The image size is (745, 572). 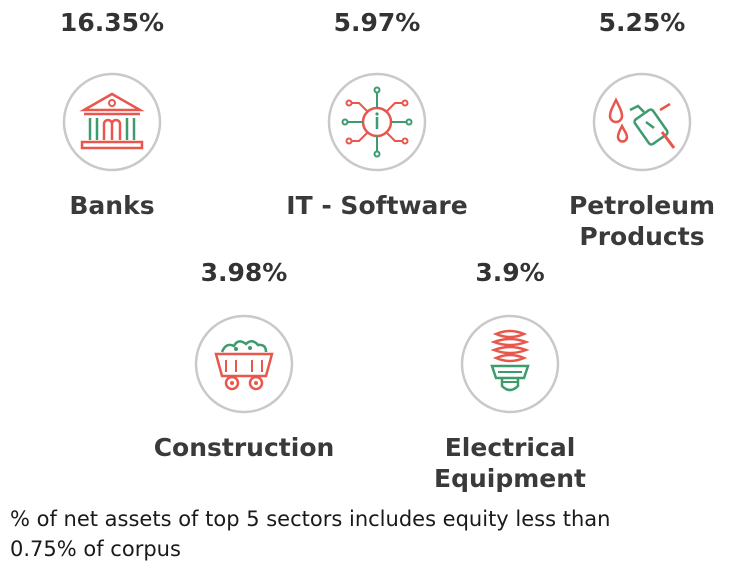 What do you see at coordinates (638, 221) in the screenshot?
I see `sector-label: Petroleum Products` at bounding box center [638, 221].